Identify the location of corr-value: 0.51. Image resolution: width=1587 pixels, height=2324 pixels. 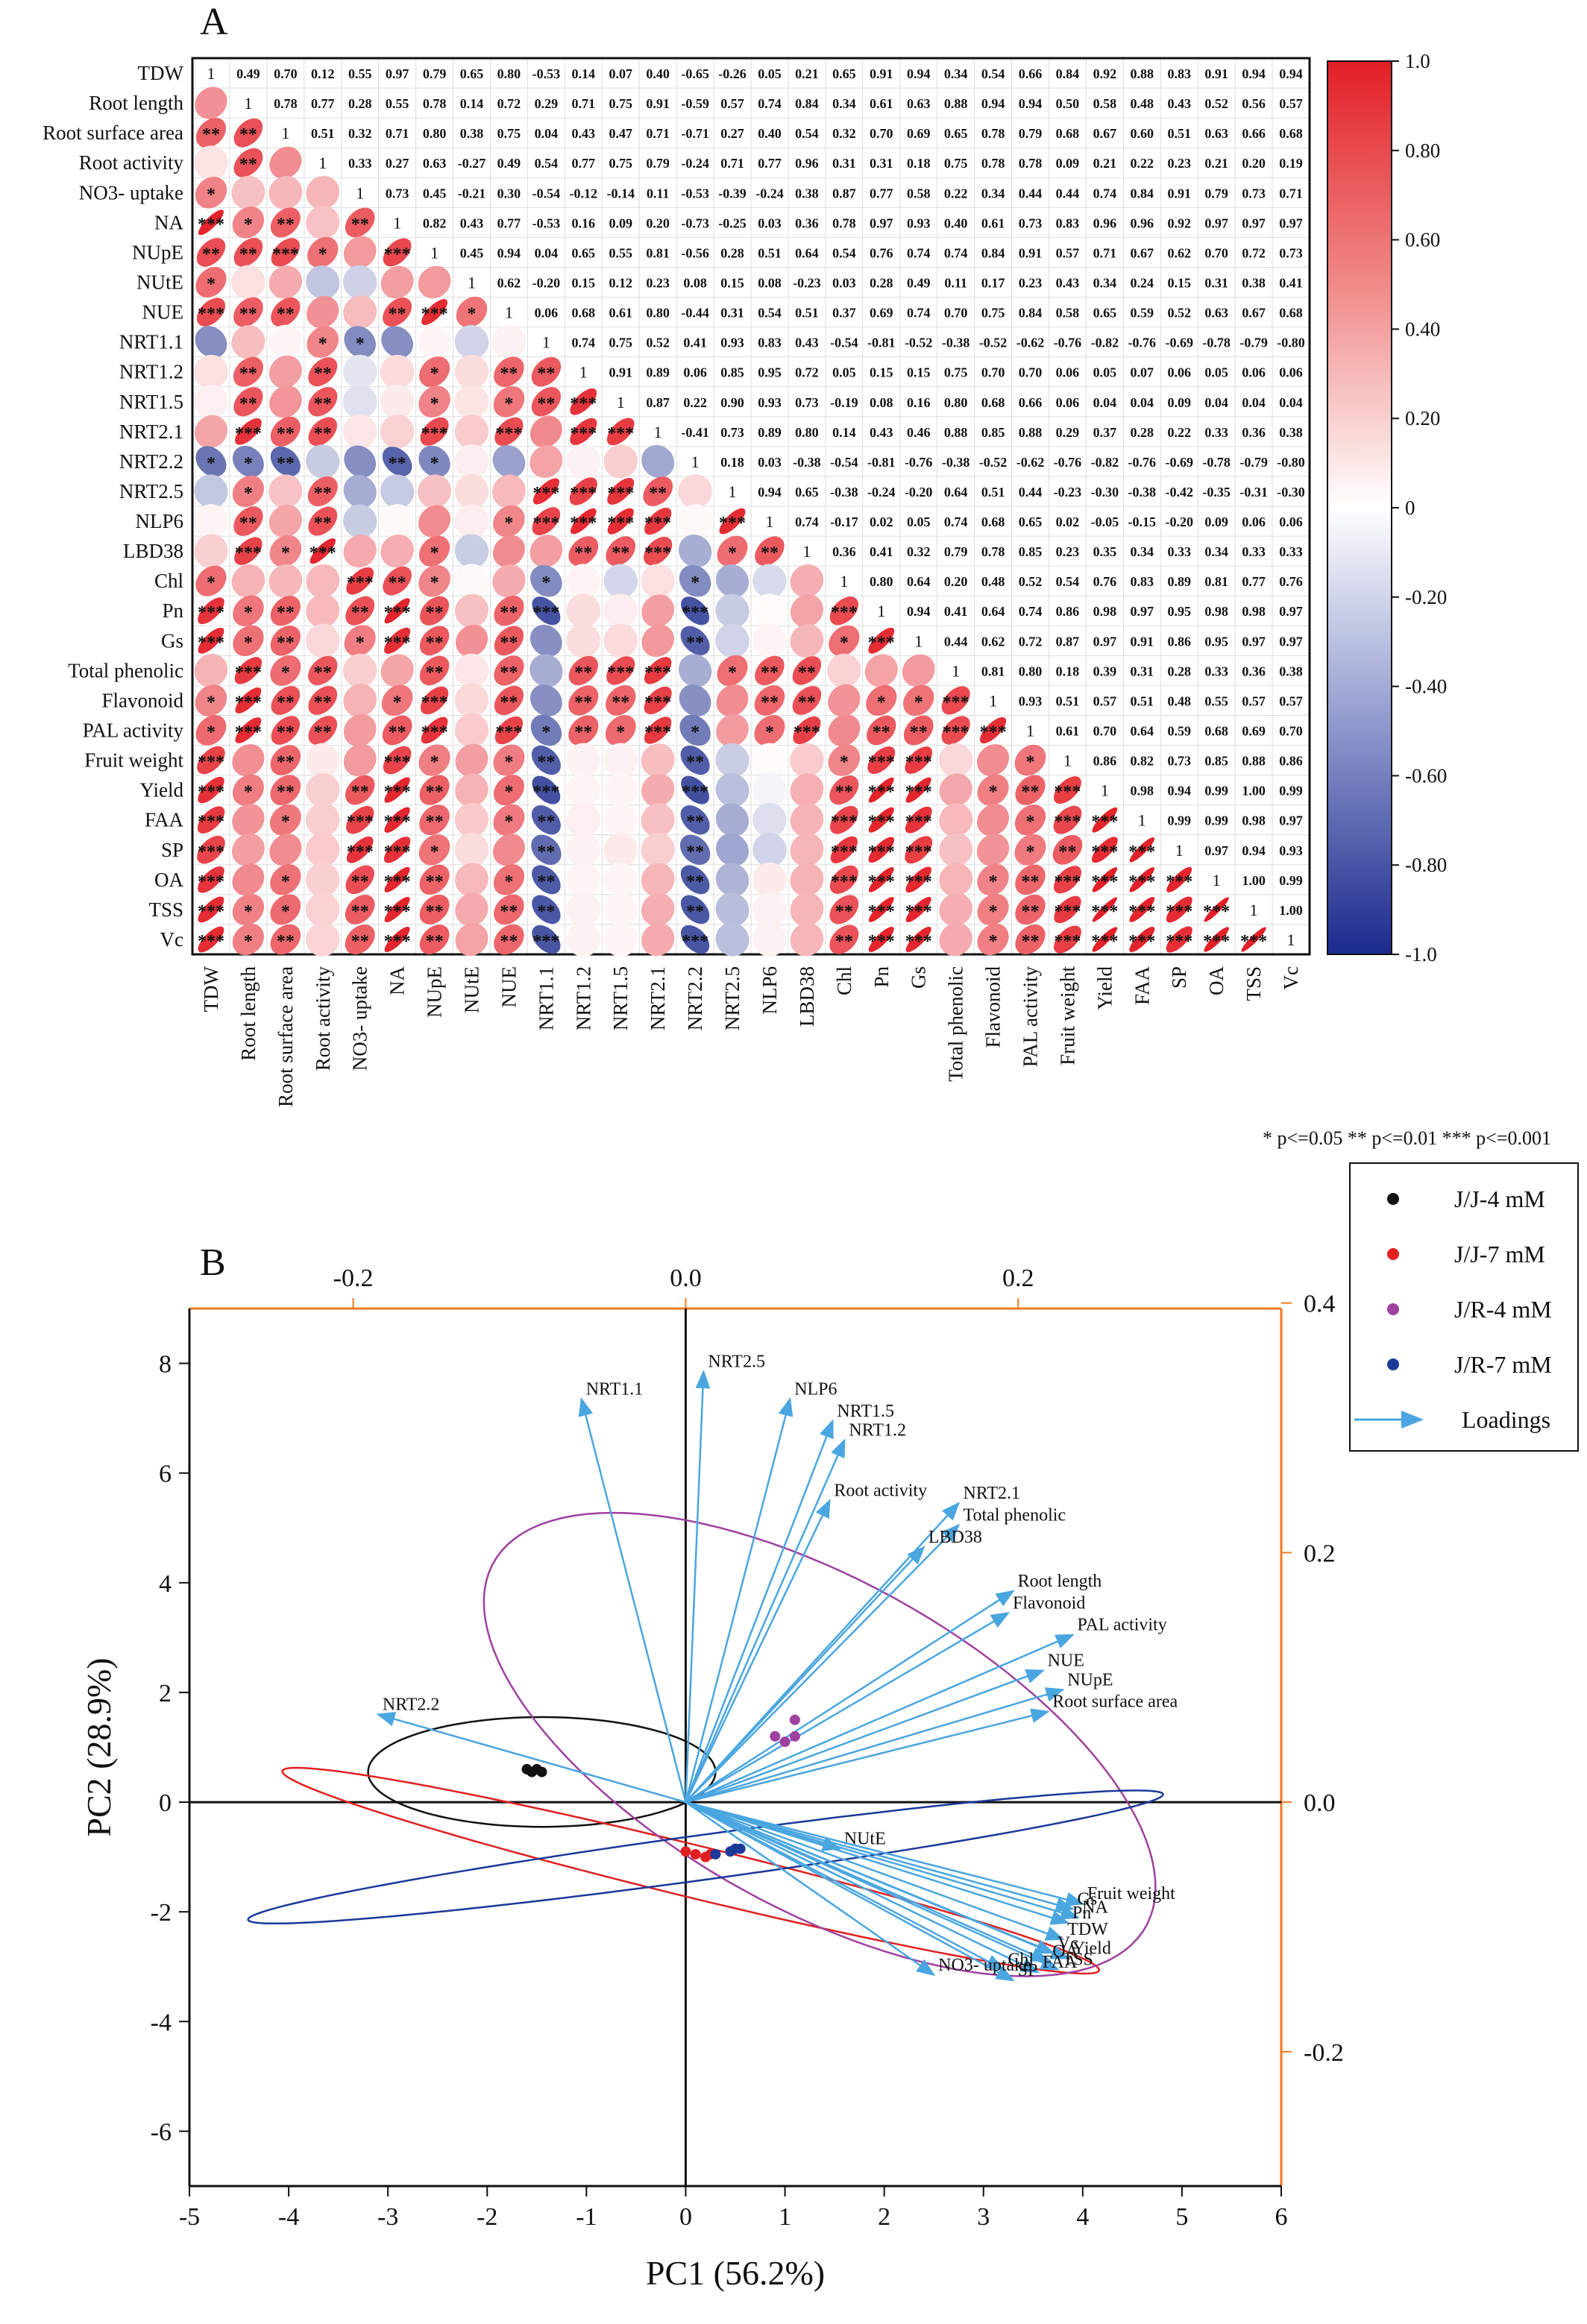
(323, 134).